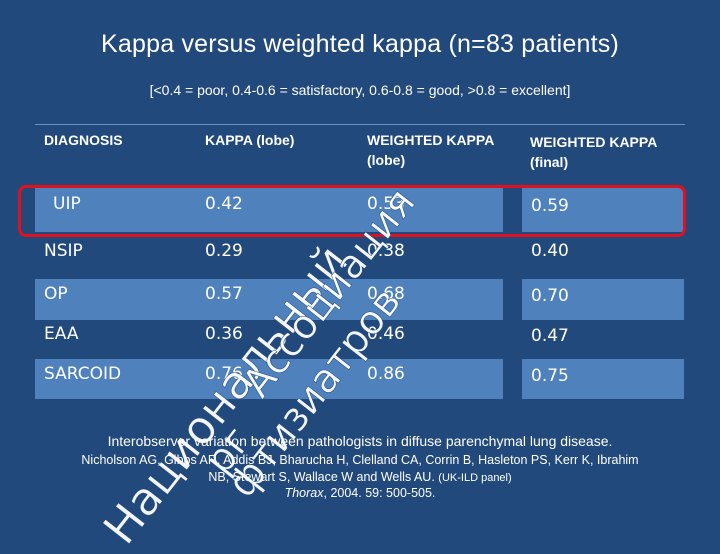 The image size is (720, 554). I want to click on cell-diagnosis: EAA, so click(61, 334).